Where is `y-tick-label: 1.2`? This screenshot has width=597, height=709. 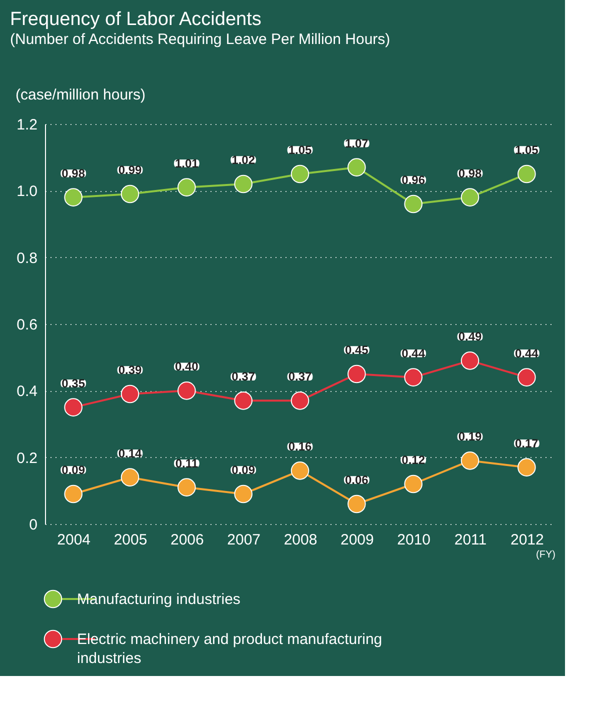
y-tick-label: 1.2 is located at coordinates (27, 125).